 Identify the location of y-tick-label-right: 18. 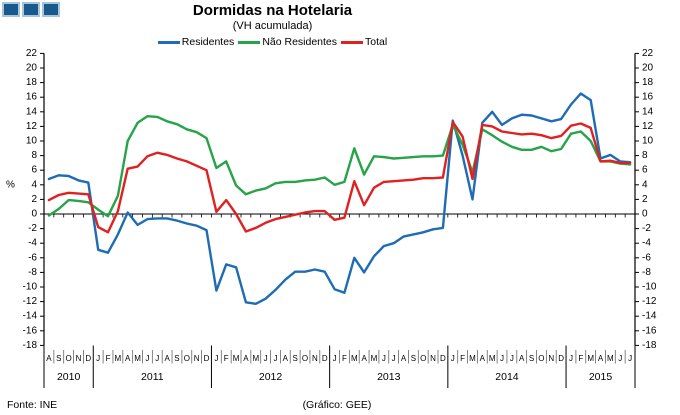
(648, 82).